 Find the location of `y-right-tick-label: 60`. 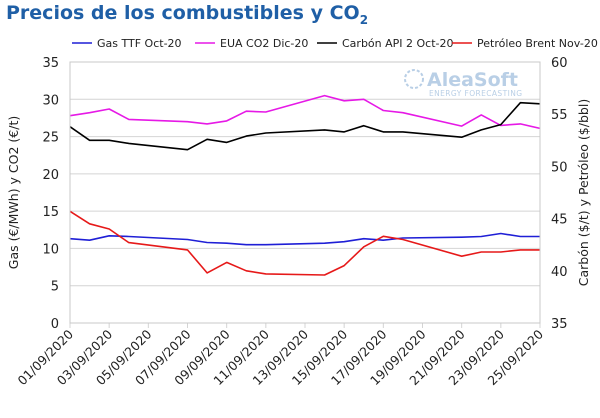

y-right-tick-label: 60 is located at coordinates (559, 63).